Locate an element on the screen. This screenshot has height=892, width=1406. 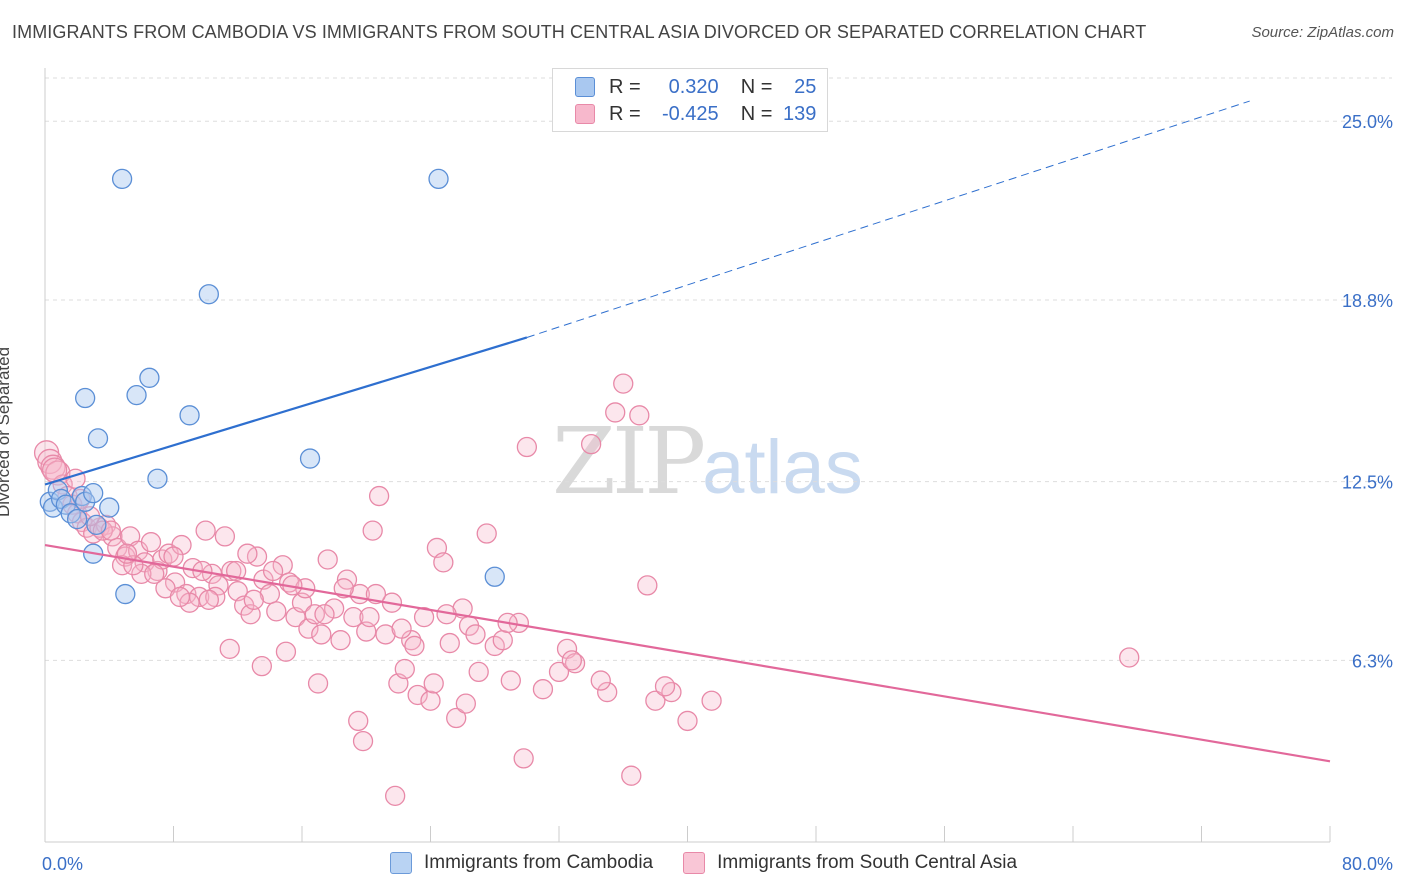
legend-row-cambodia: R = 0.320 N = 25 is located at coordinates (695, 87).